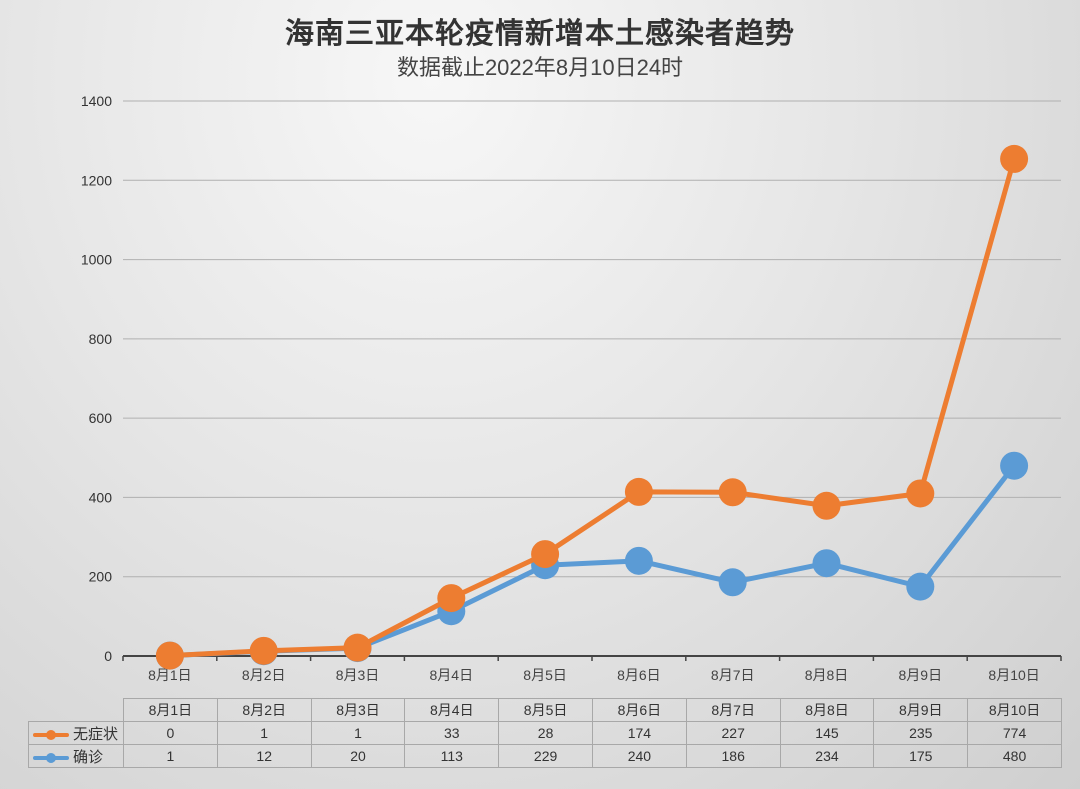  I want to click on table-cell: 774, so click(1014, 733).